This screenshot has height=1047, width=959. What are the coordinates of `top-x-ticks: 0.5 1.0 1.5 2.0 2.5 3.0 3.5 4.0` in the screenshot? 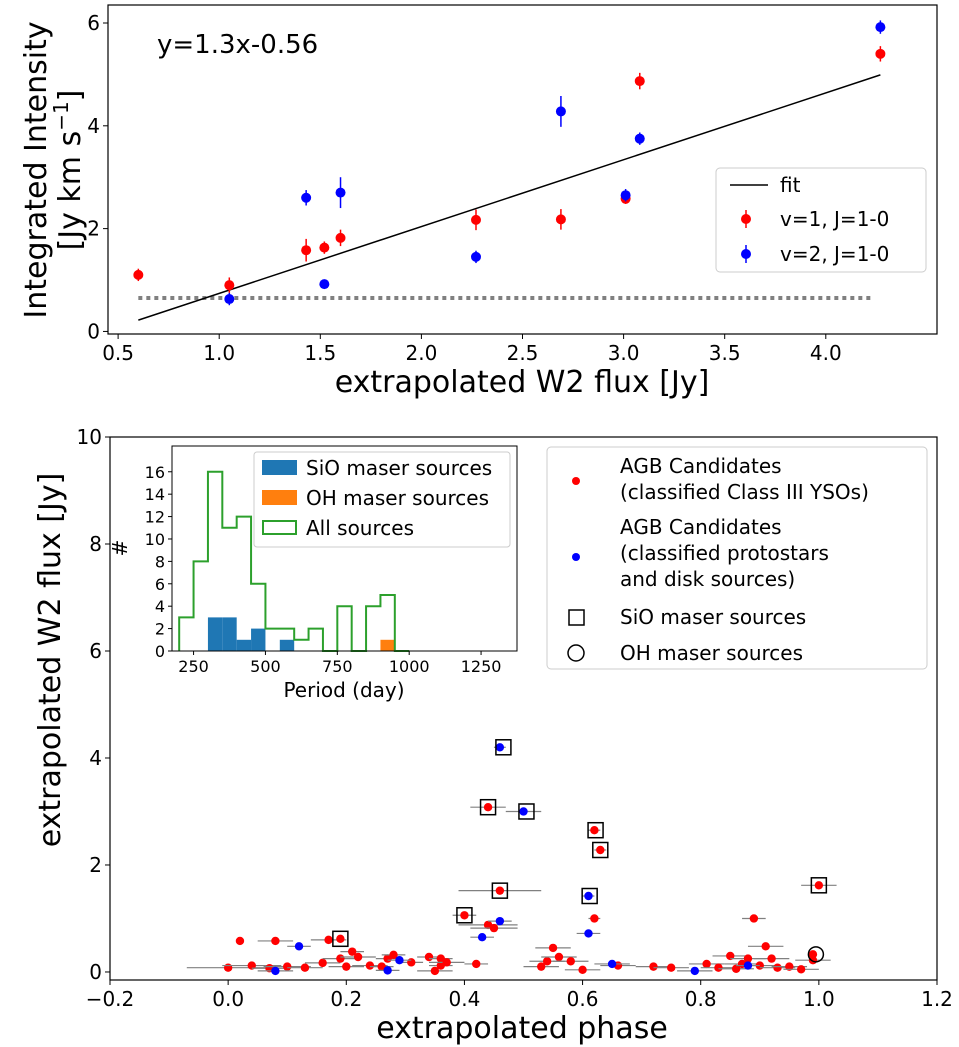 It's located at (472, 349).